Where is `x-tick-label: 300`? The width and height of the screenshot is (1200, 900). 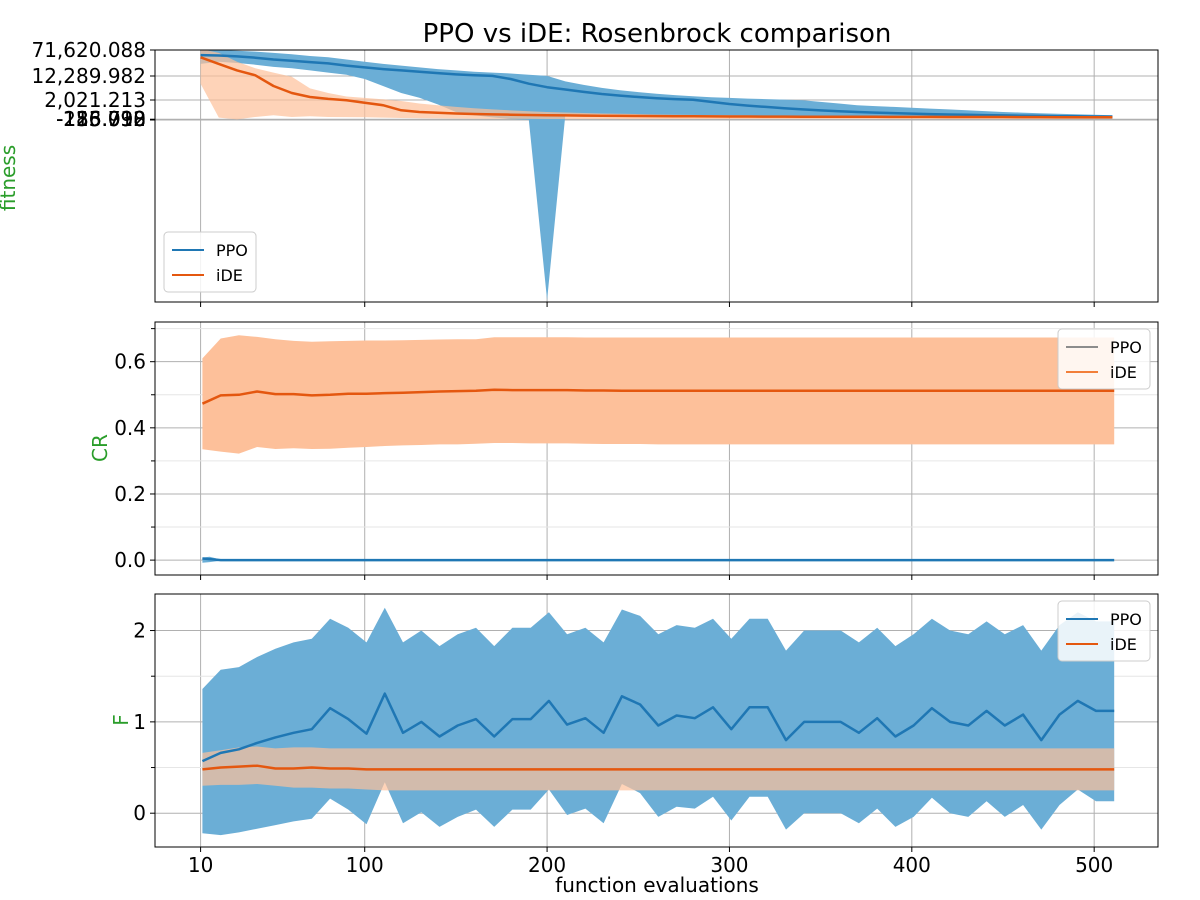
x-tick-label: 300 is located at coordinates (729, 865).